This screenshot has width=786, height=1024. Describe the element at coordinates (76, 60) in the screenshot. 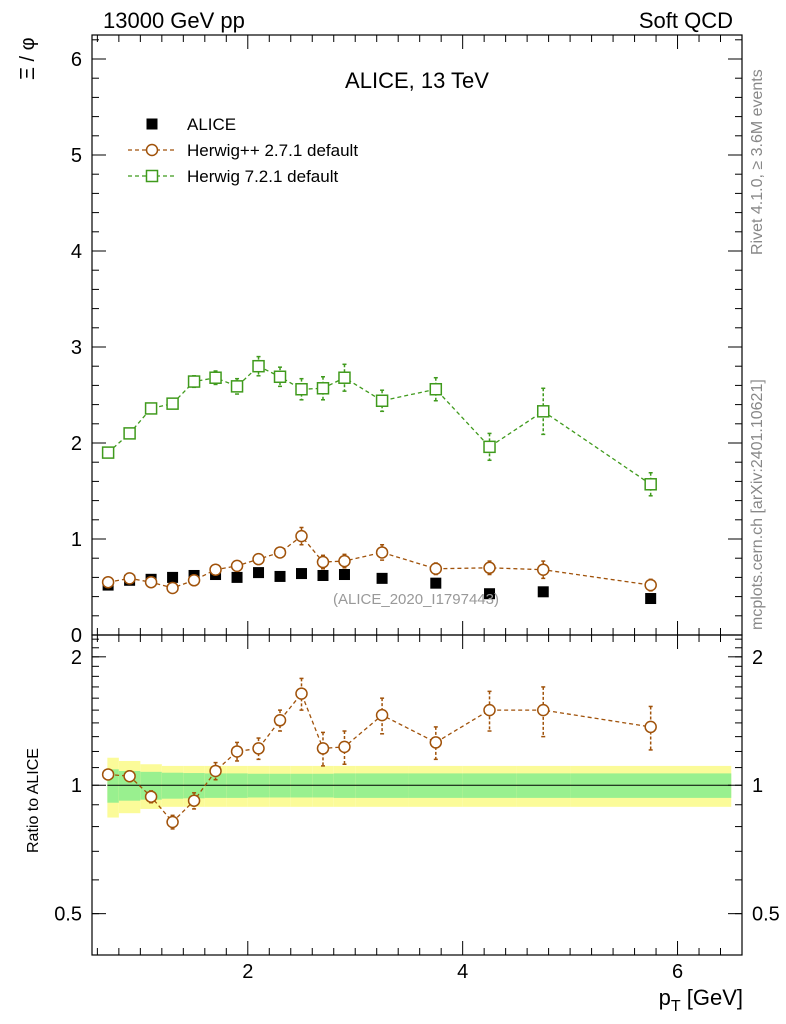

I see `main-y-tick-label: 6` at that location.